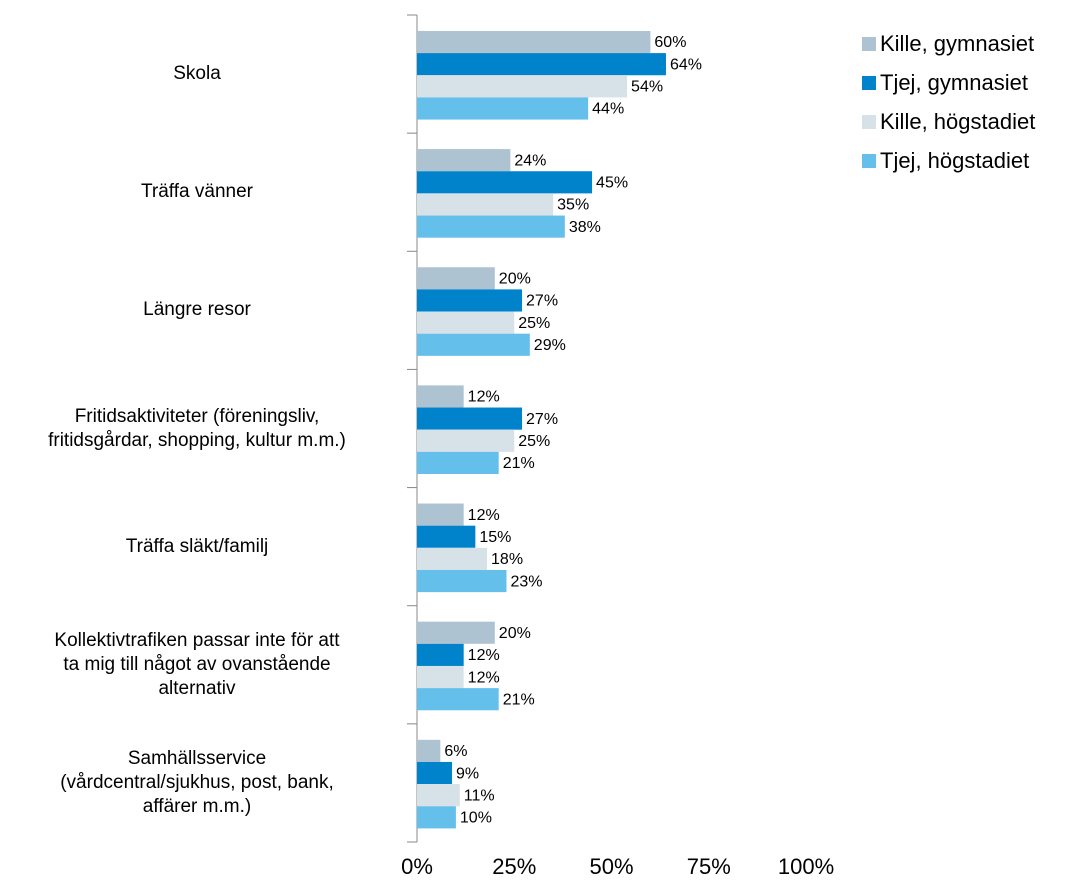 The image size is (1087, 885). Describe the element at coordinates (611, 866) in the screenshot. I see `x-tick-label: 50%` at that location.